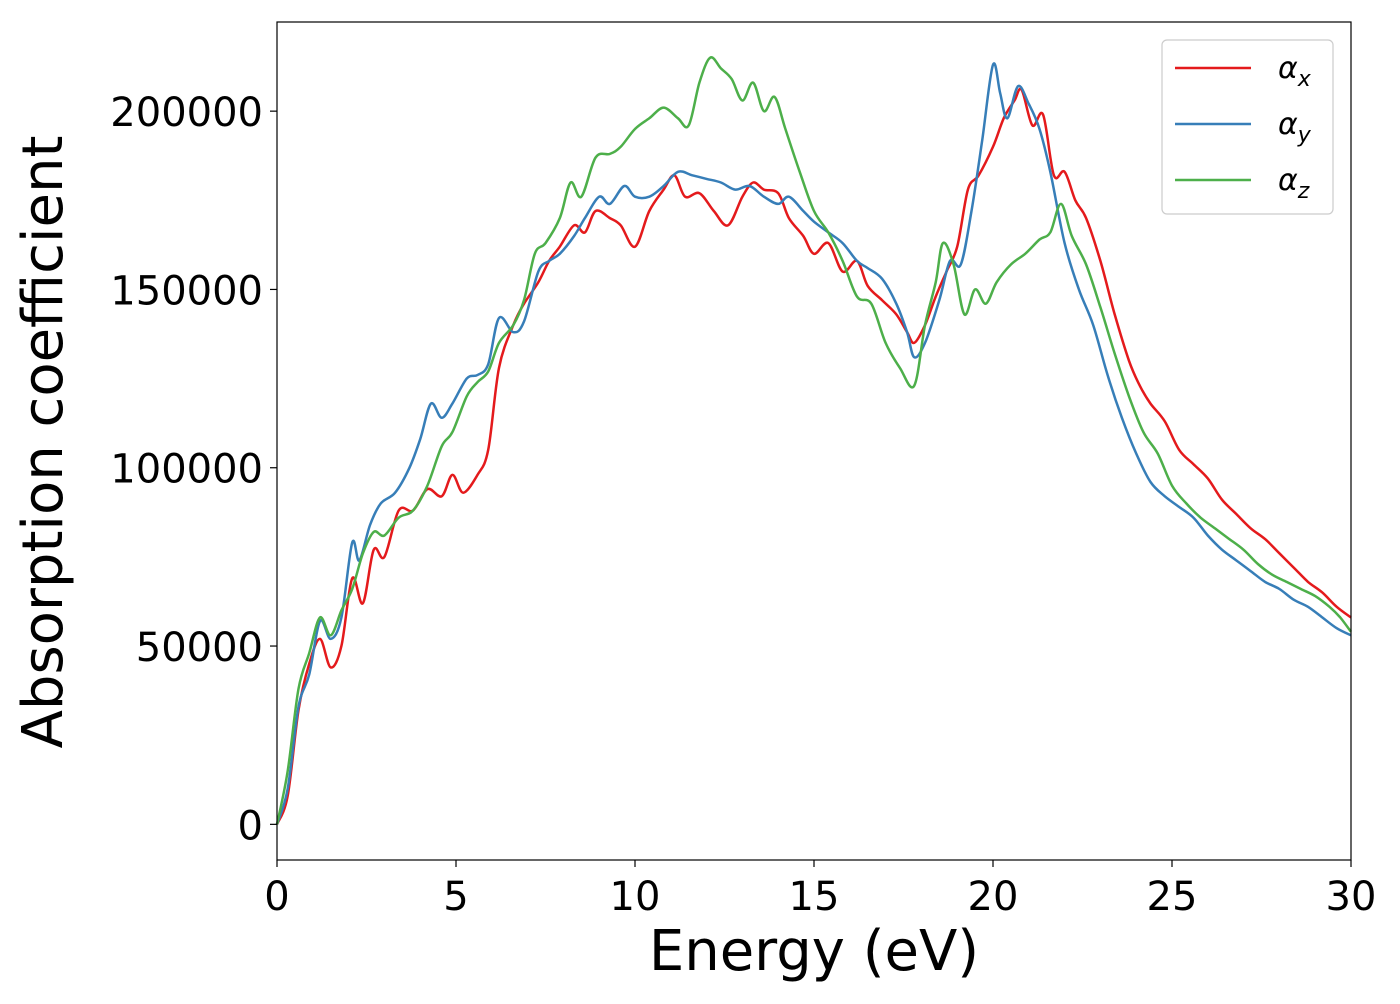 Image resolution: width=1400 pixels, height=1004 pixels. What do you see at coordinates (186, 291) in the screenshot?
I see `y-tick-label: 150000` at bounding box center [186, 291].